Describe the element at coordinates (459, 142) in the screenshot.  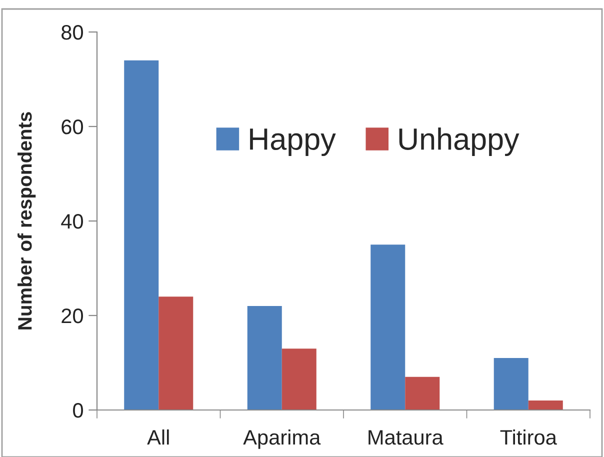
I see `legend-label: Unhappy` at that location.